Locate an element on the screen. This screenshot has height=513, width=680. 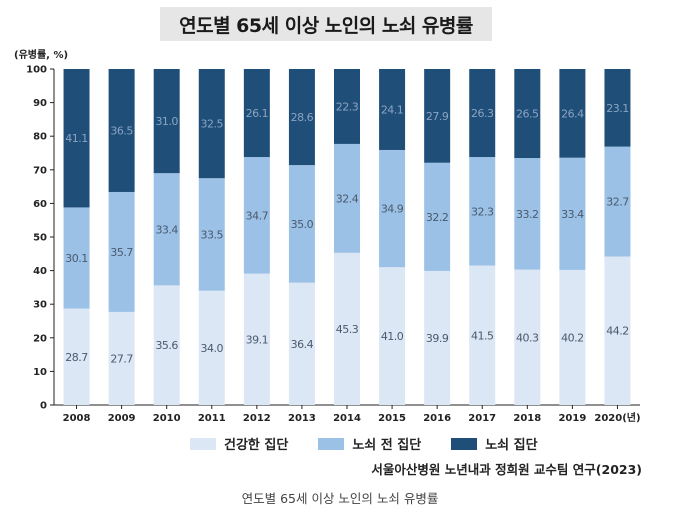
legend-item-healthy: 건강한 집단 is located at coordinates (239, 443).